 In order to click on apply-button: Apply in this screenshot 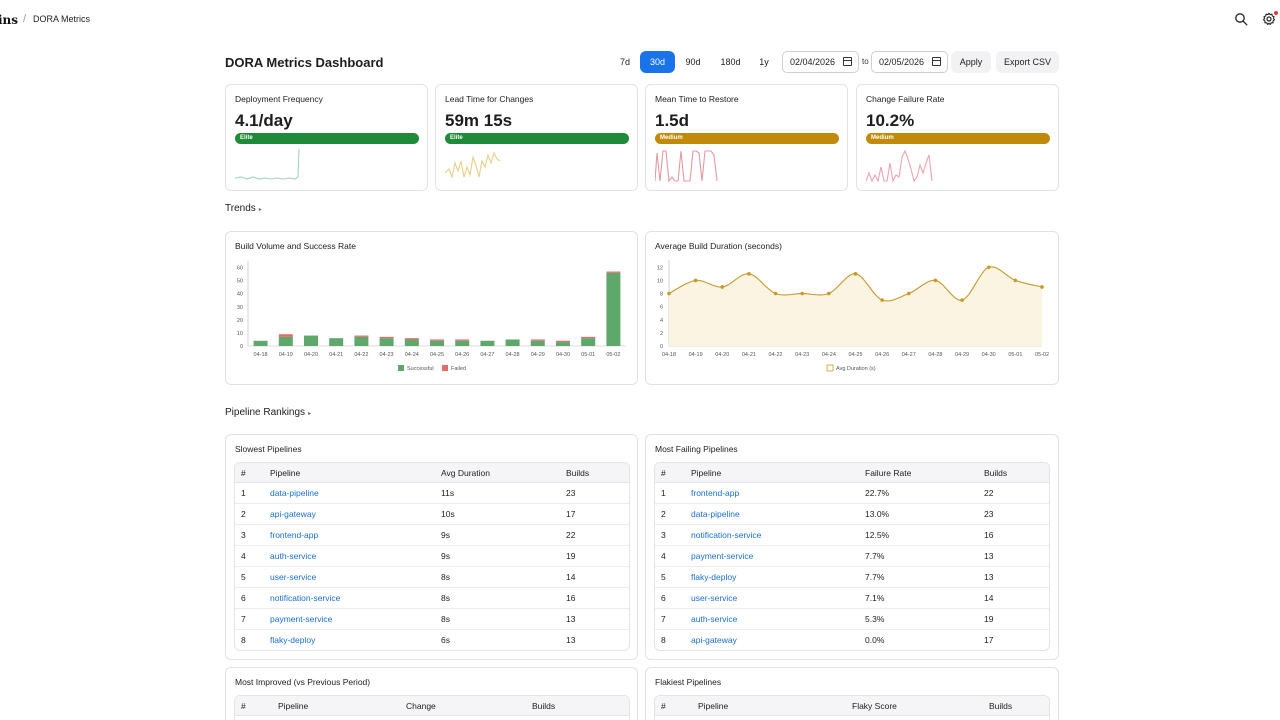, I will do `click(971, 62)`.